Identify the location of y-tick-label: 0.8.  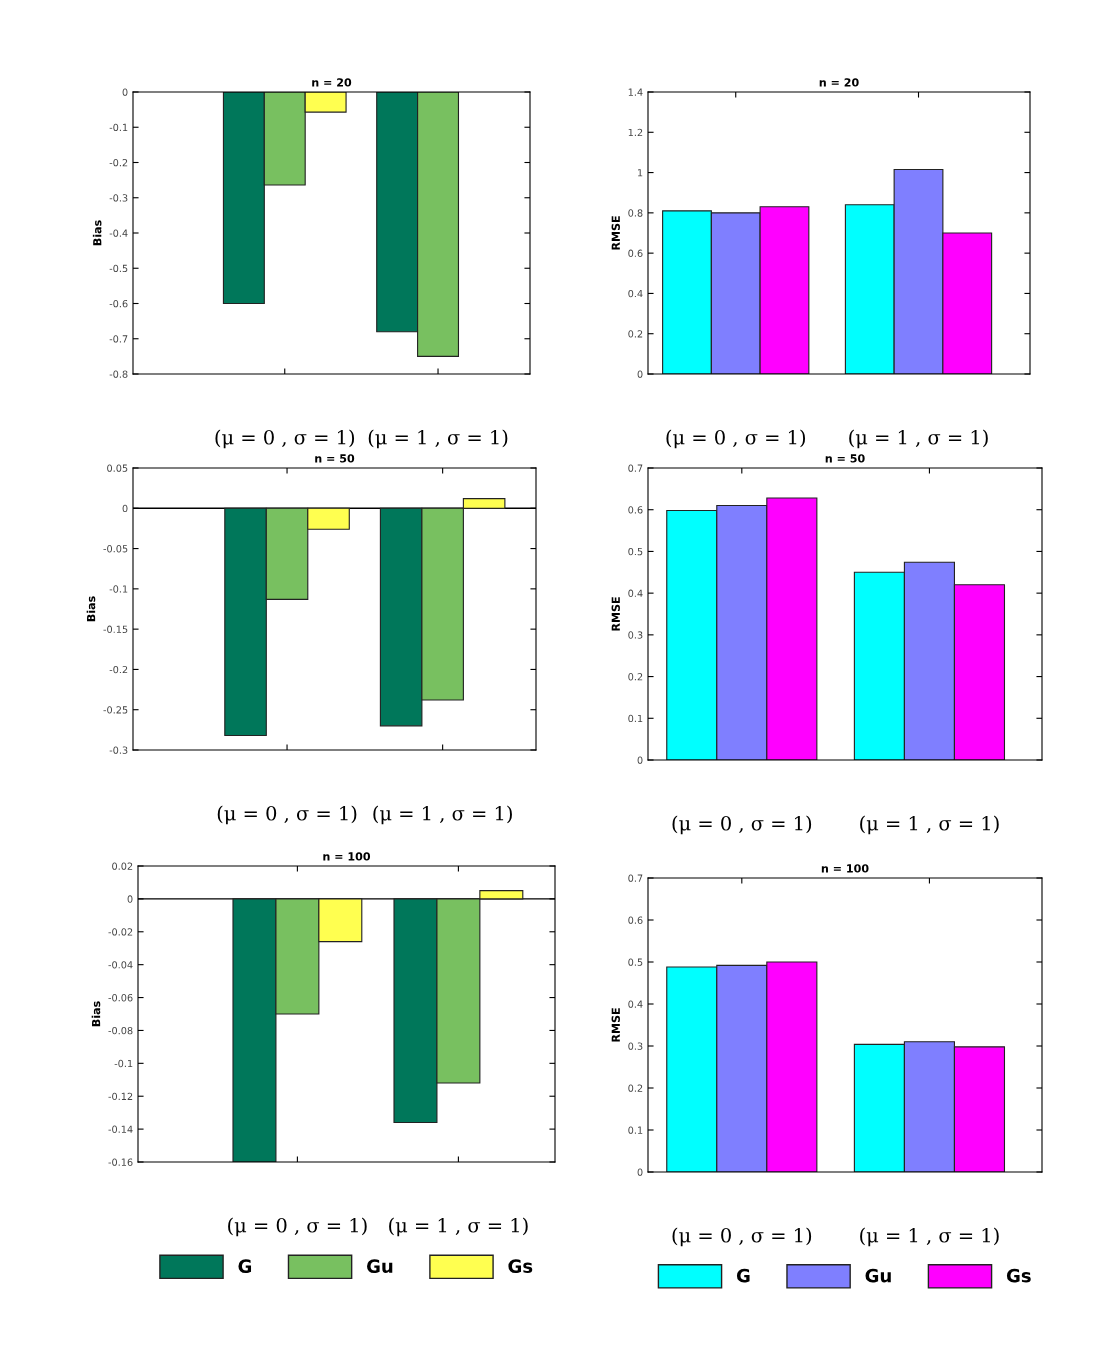
(635, 213).